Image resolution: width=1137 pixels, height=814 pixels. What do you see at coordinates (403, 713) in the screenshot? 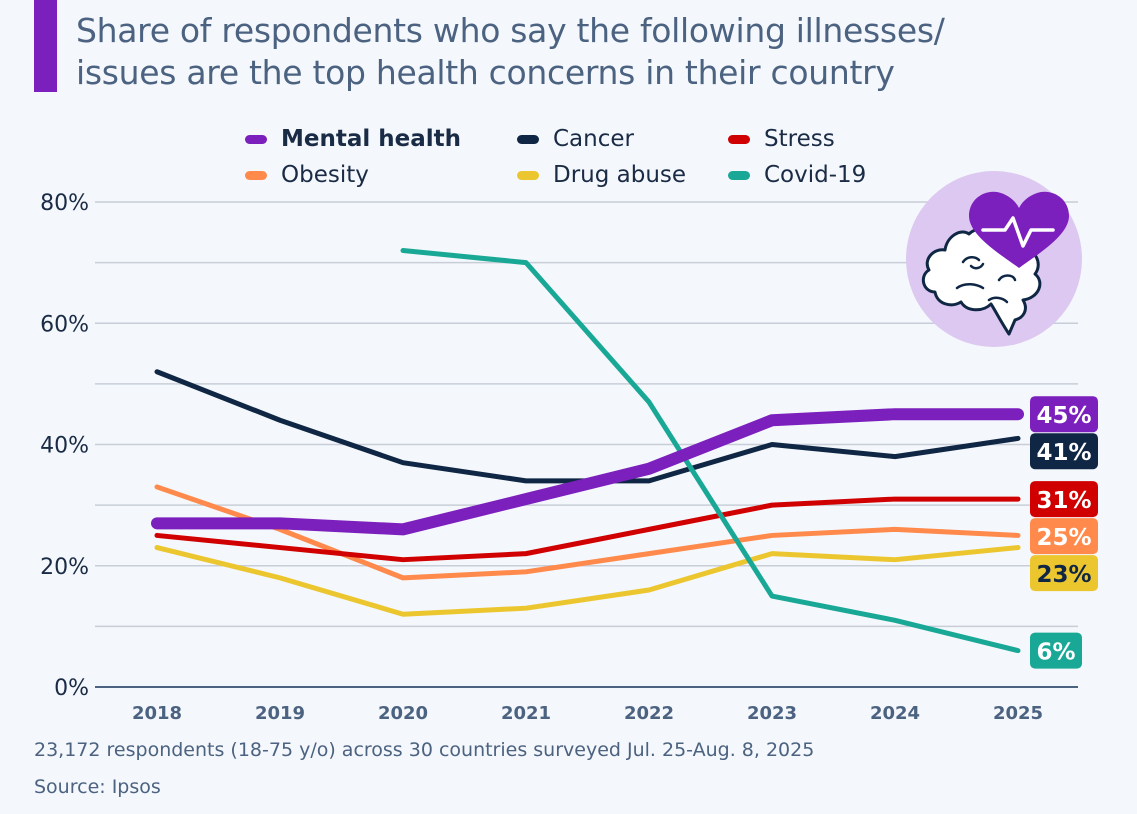
I see `x-tick-label: 2020` at bounding box center [403, 713].